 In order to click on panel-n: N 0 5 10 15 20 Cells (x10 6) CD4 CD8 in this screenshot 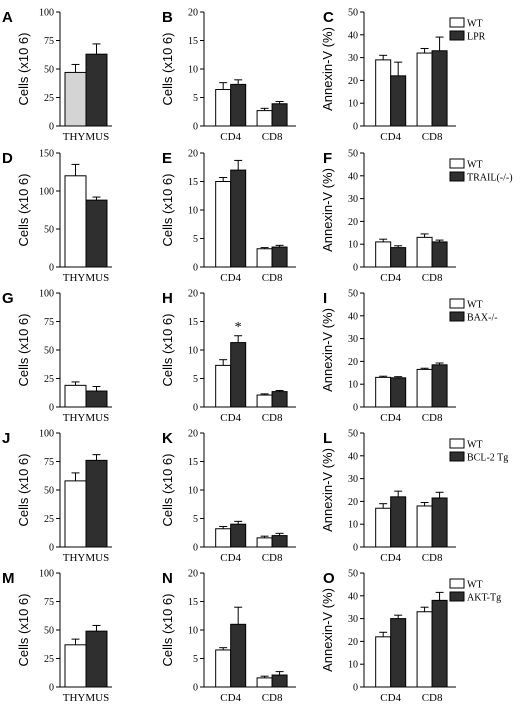, I will do `click(228, 636)`.